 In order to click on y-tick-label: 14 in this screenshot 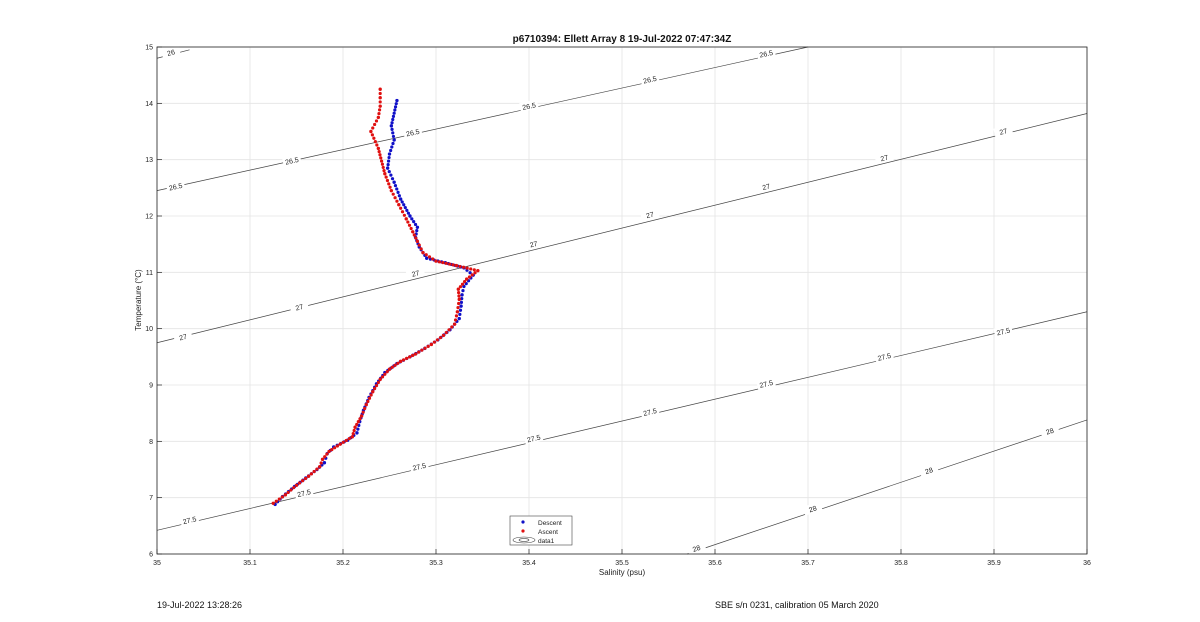, I will do `click(149, 104)`.